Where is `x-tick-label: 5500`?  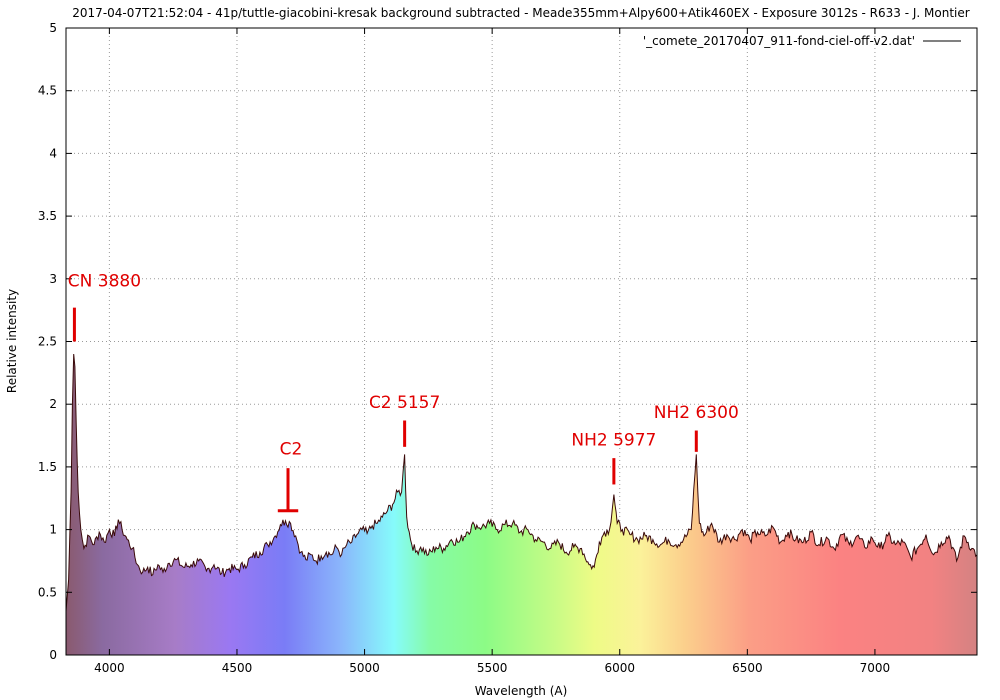 x-tick-label: 5500 is located at coordinates (492, 668).